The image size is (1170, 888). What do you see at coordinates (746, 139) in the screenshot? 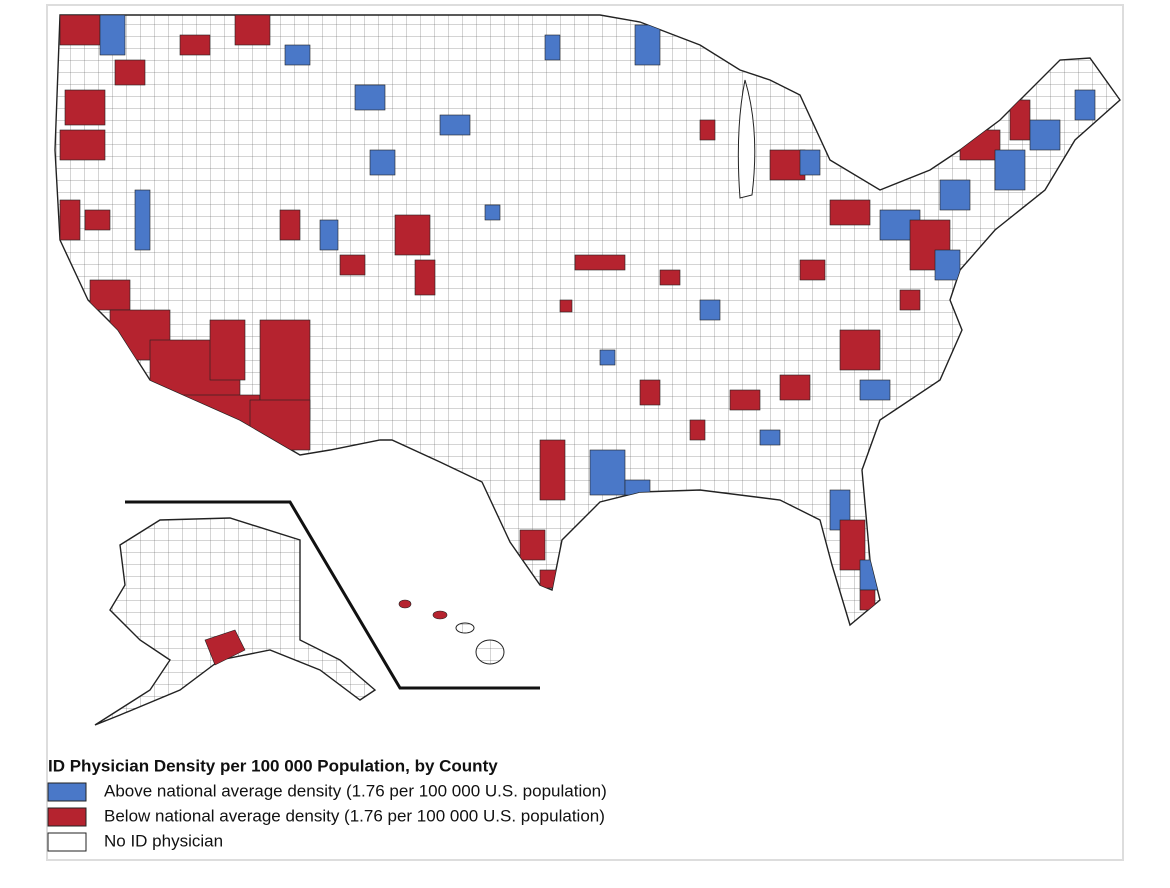
I see `lake-michigan` at bounding box center [746, 139].